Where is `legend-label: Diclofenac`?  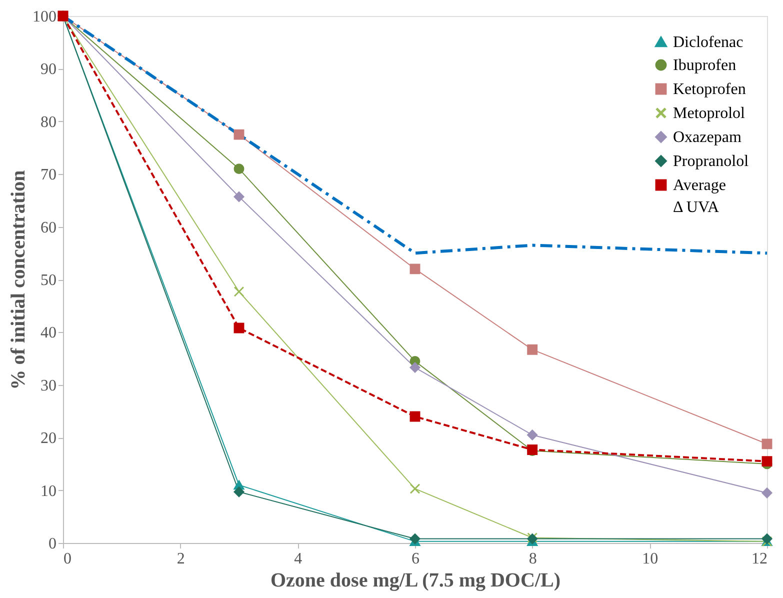
legend-label: Diclofenac is located at coordinates (708, 42).